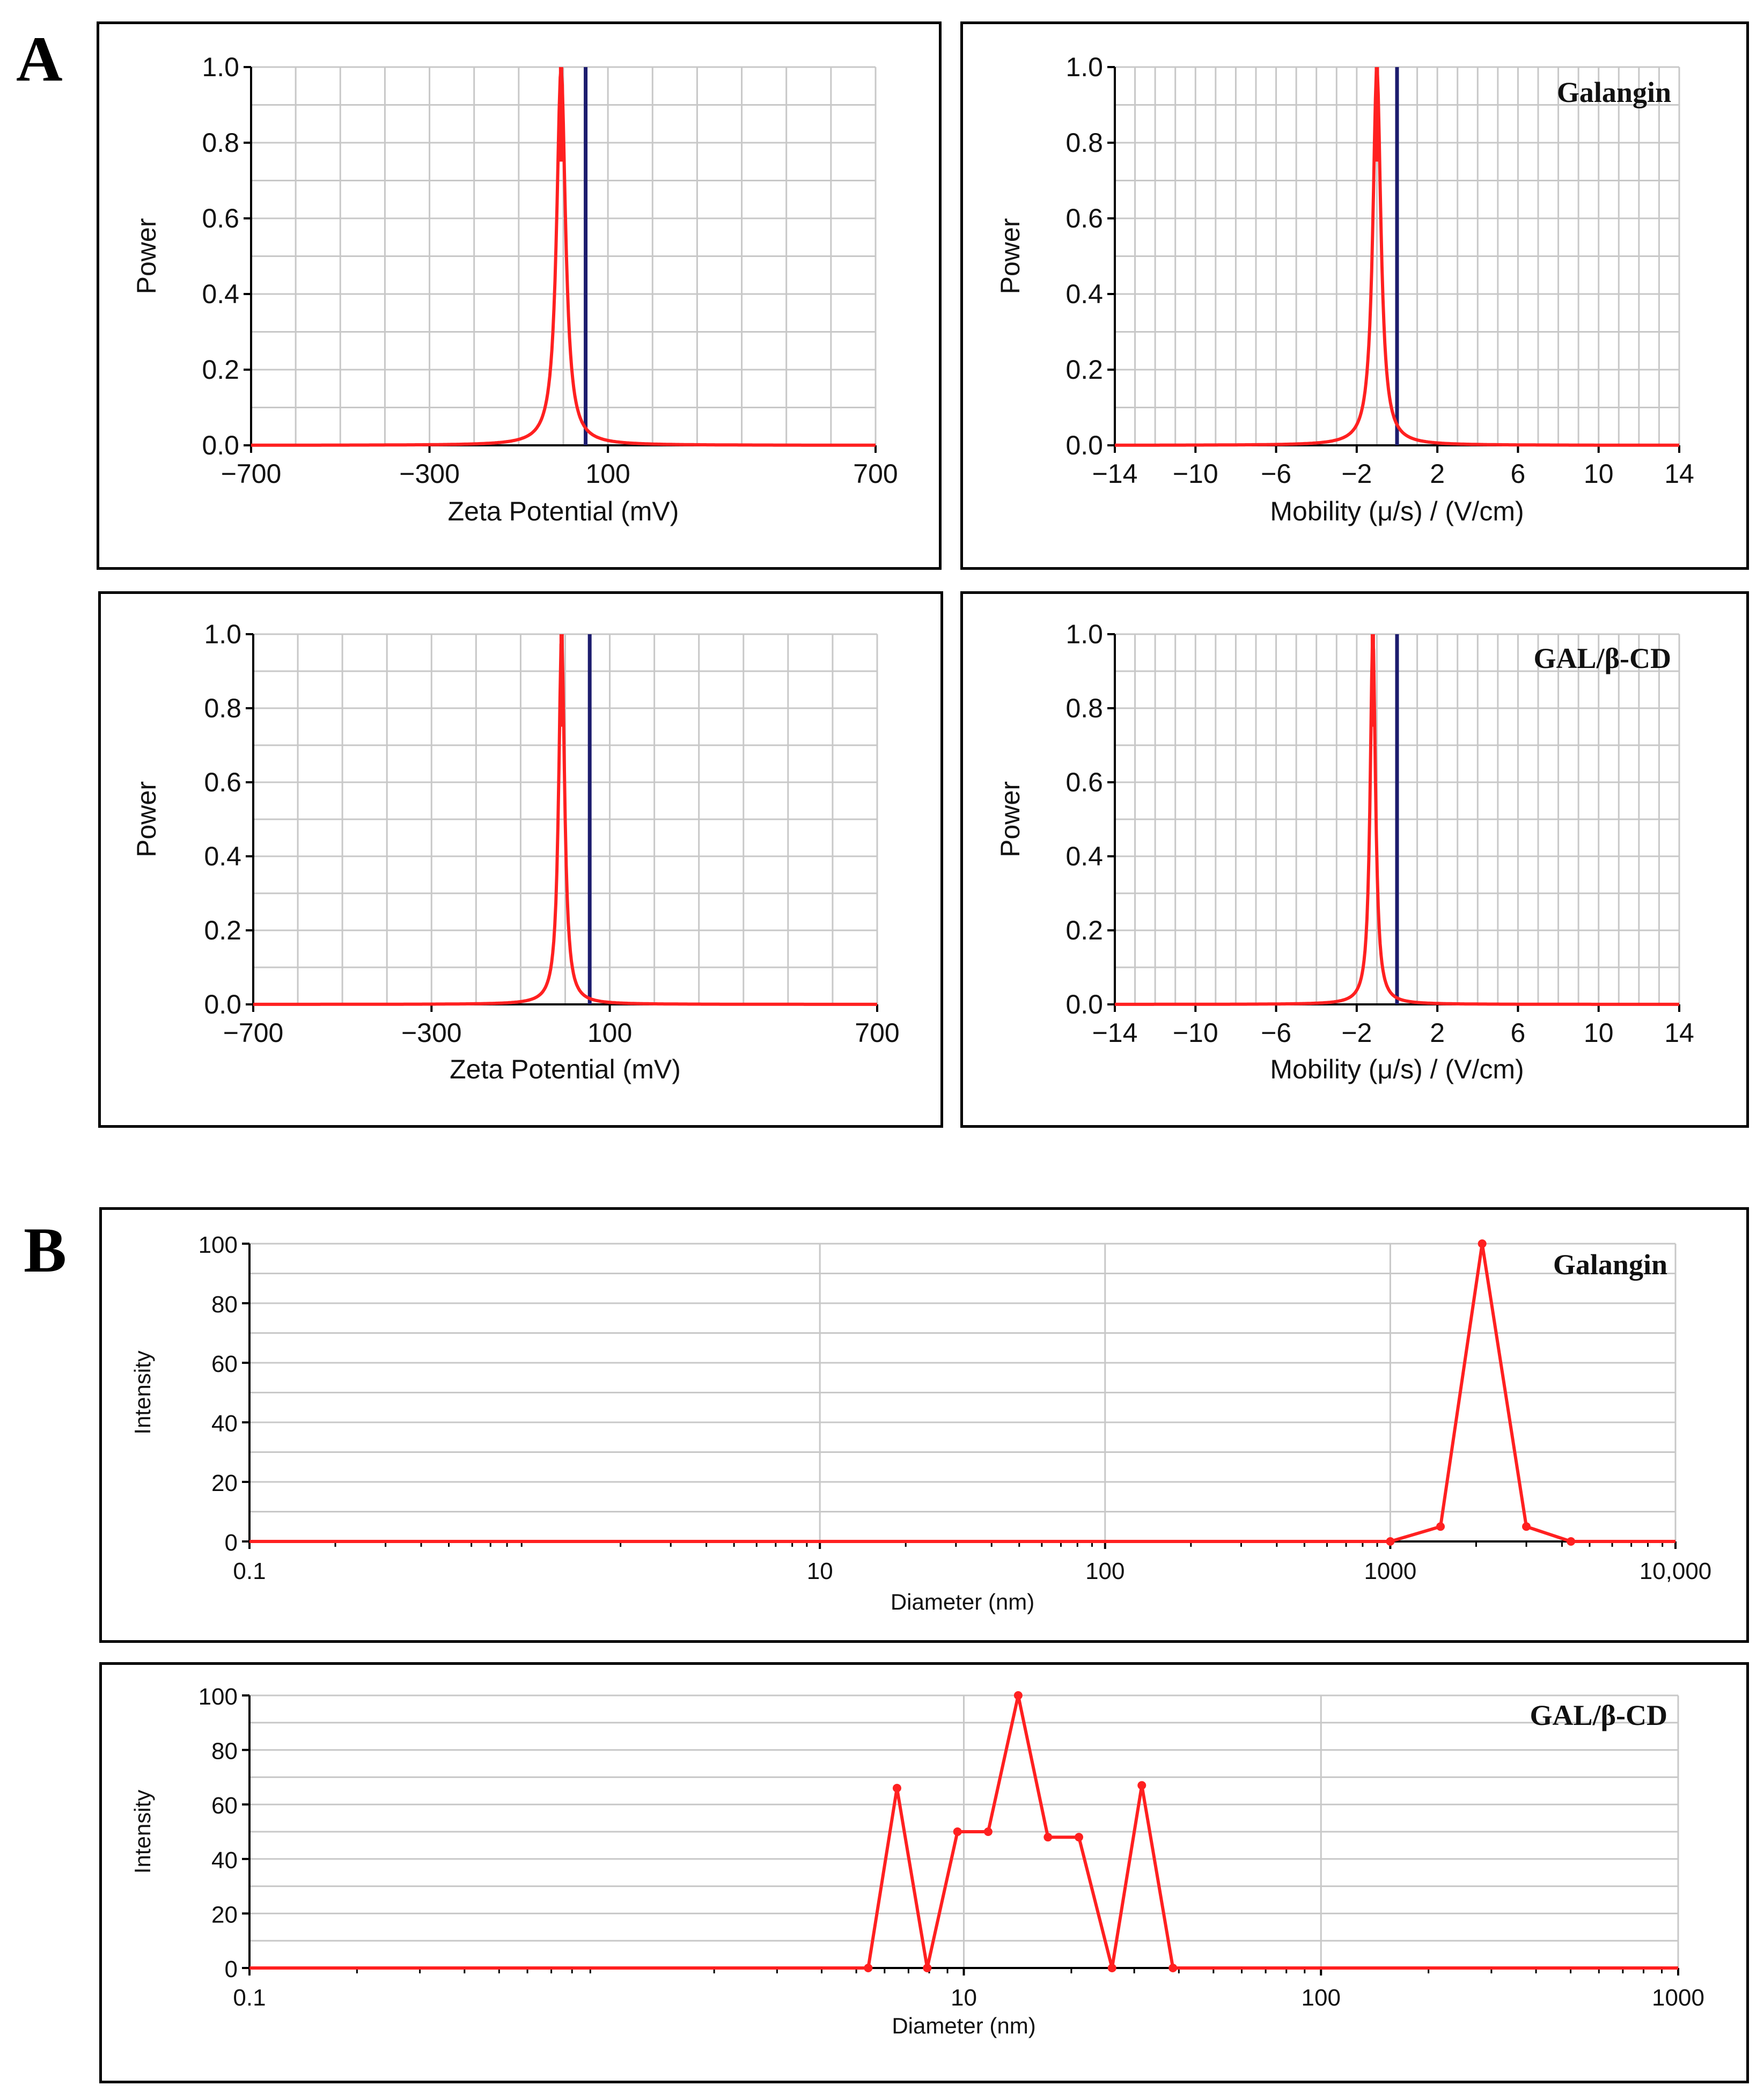 This screenshot has height=2093, width=1764. What do you see at coordinates (224, 1914) in the screenshot?
I see `y-tick-label: 20` at bounding box center [224, 1914].